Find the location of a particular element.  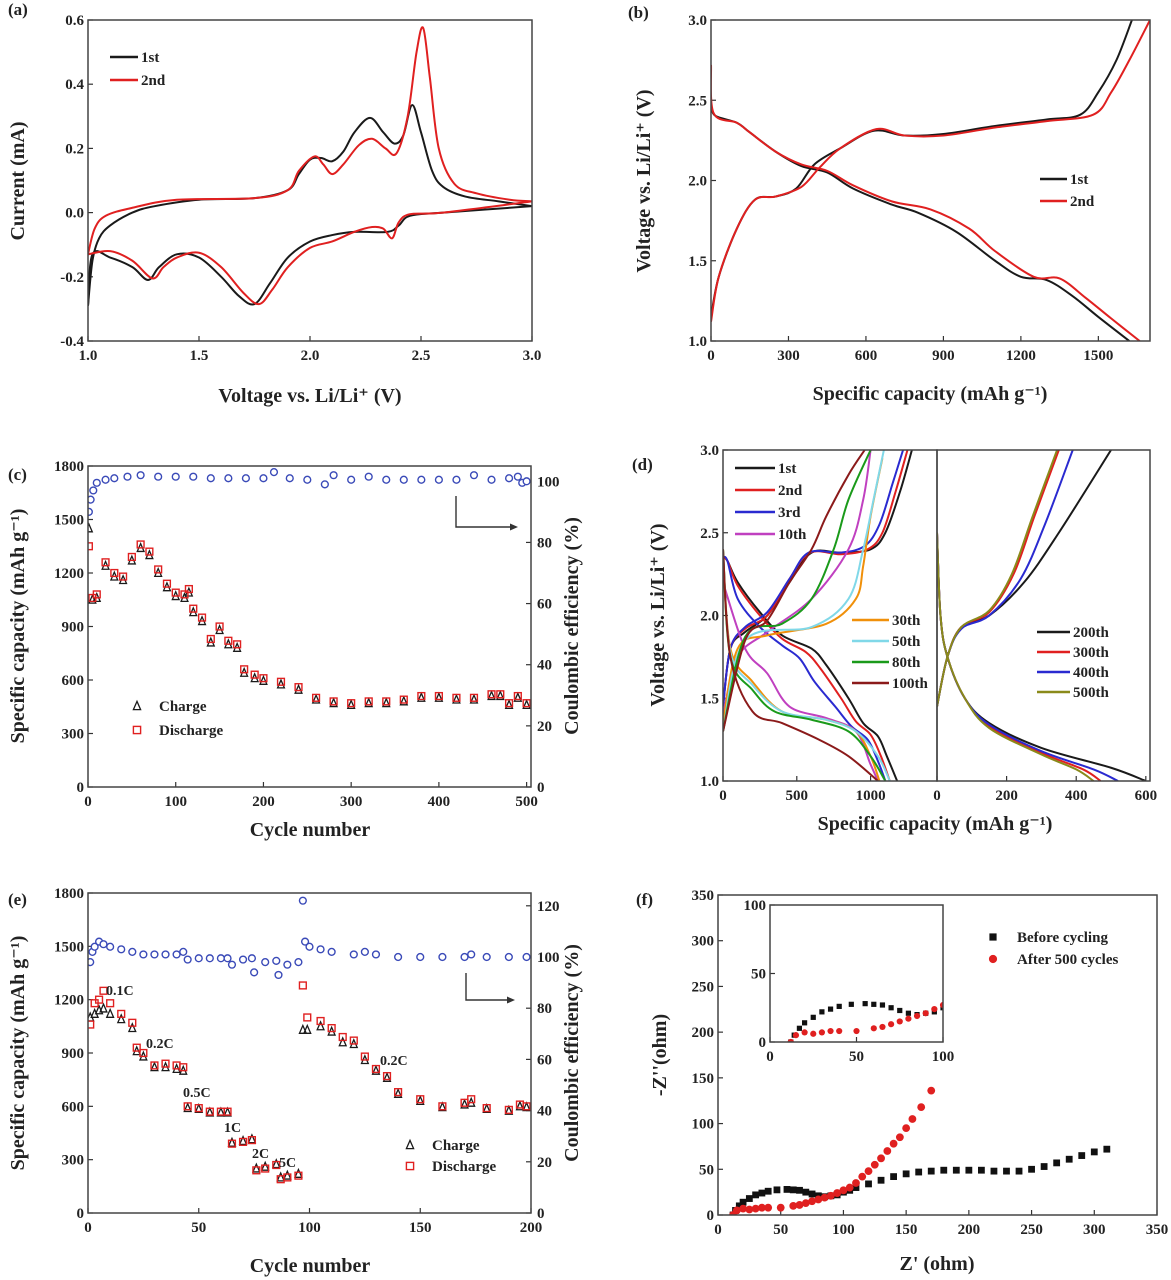

eis-inset-chart: 0 50 100 0 50 100 is located at coordinates (849, 981).